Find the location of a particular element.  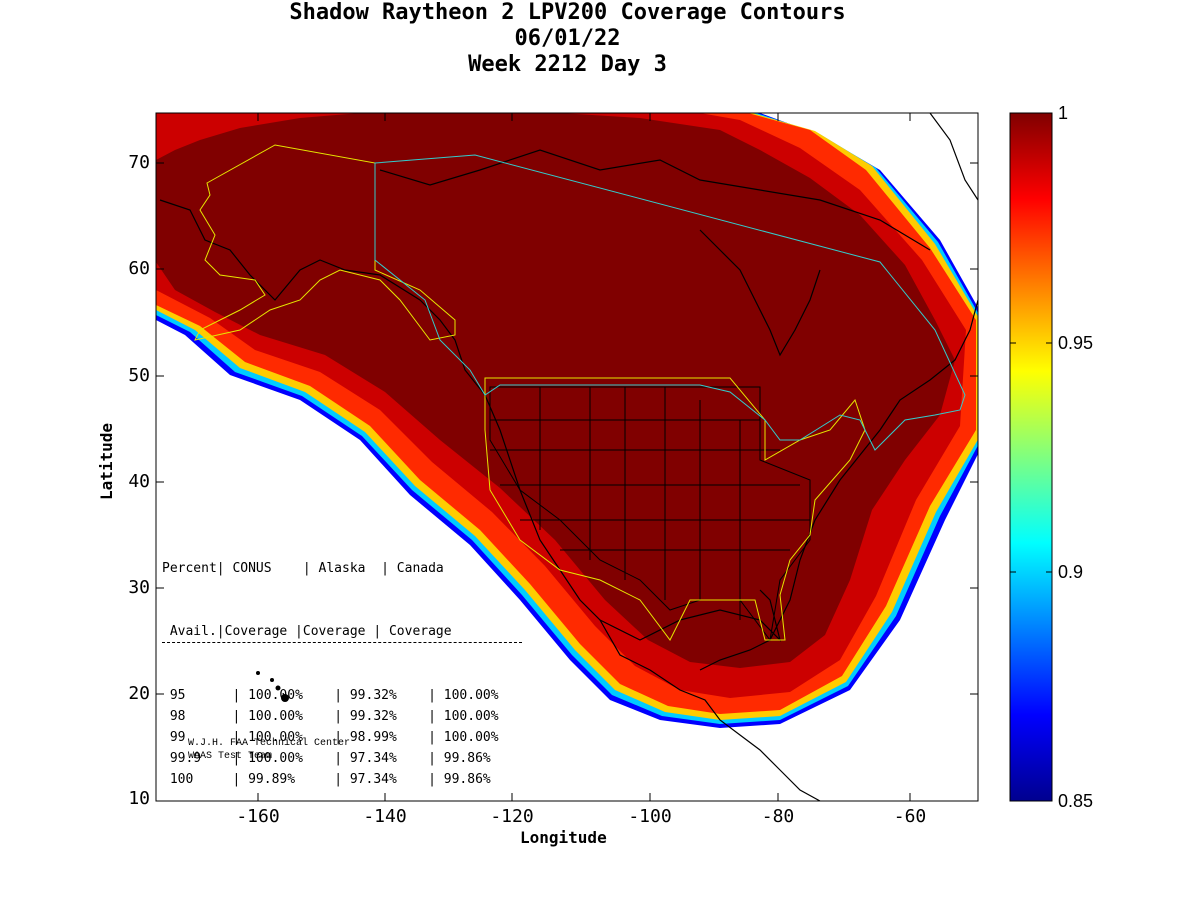

coverage-cell-alaska: | 98.99% is located at coordinates (373, 737).